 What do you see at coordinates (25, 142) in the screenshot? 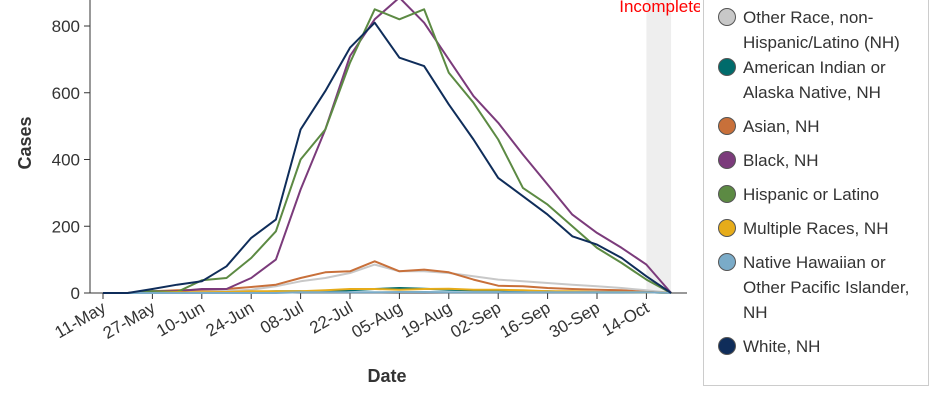
I see `y-axis-title: Cases` at bounding box center [25, 142].